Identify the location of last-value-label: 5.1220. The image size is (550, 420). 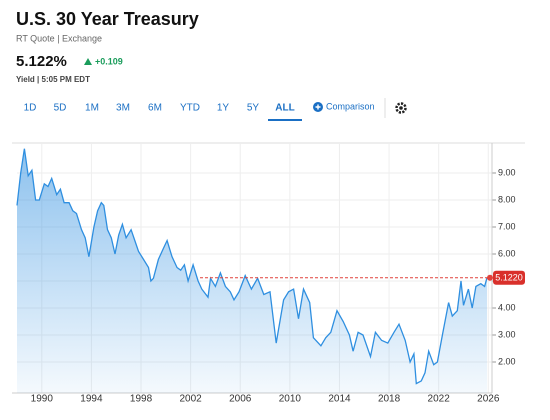
(509, 278).